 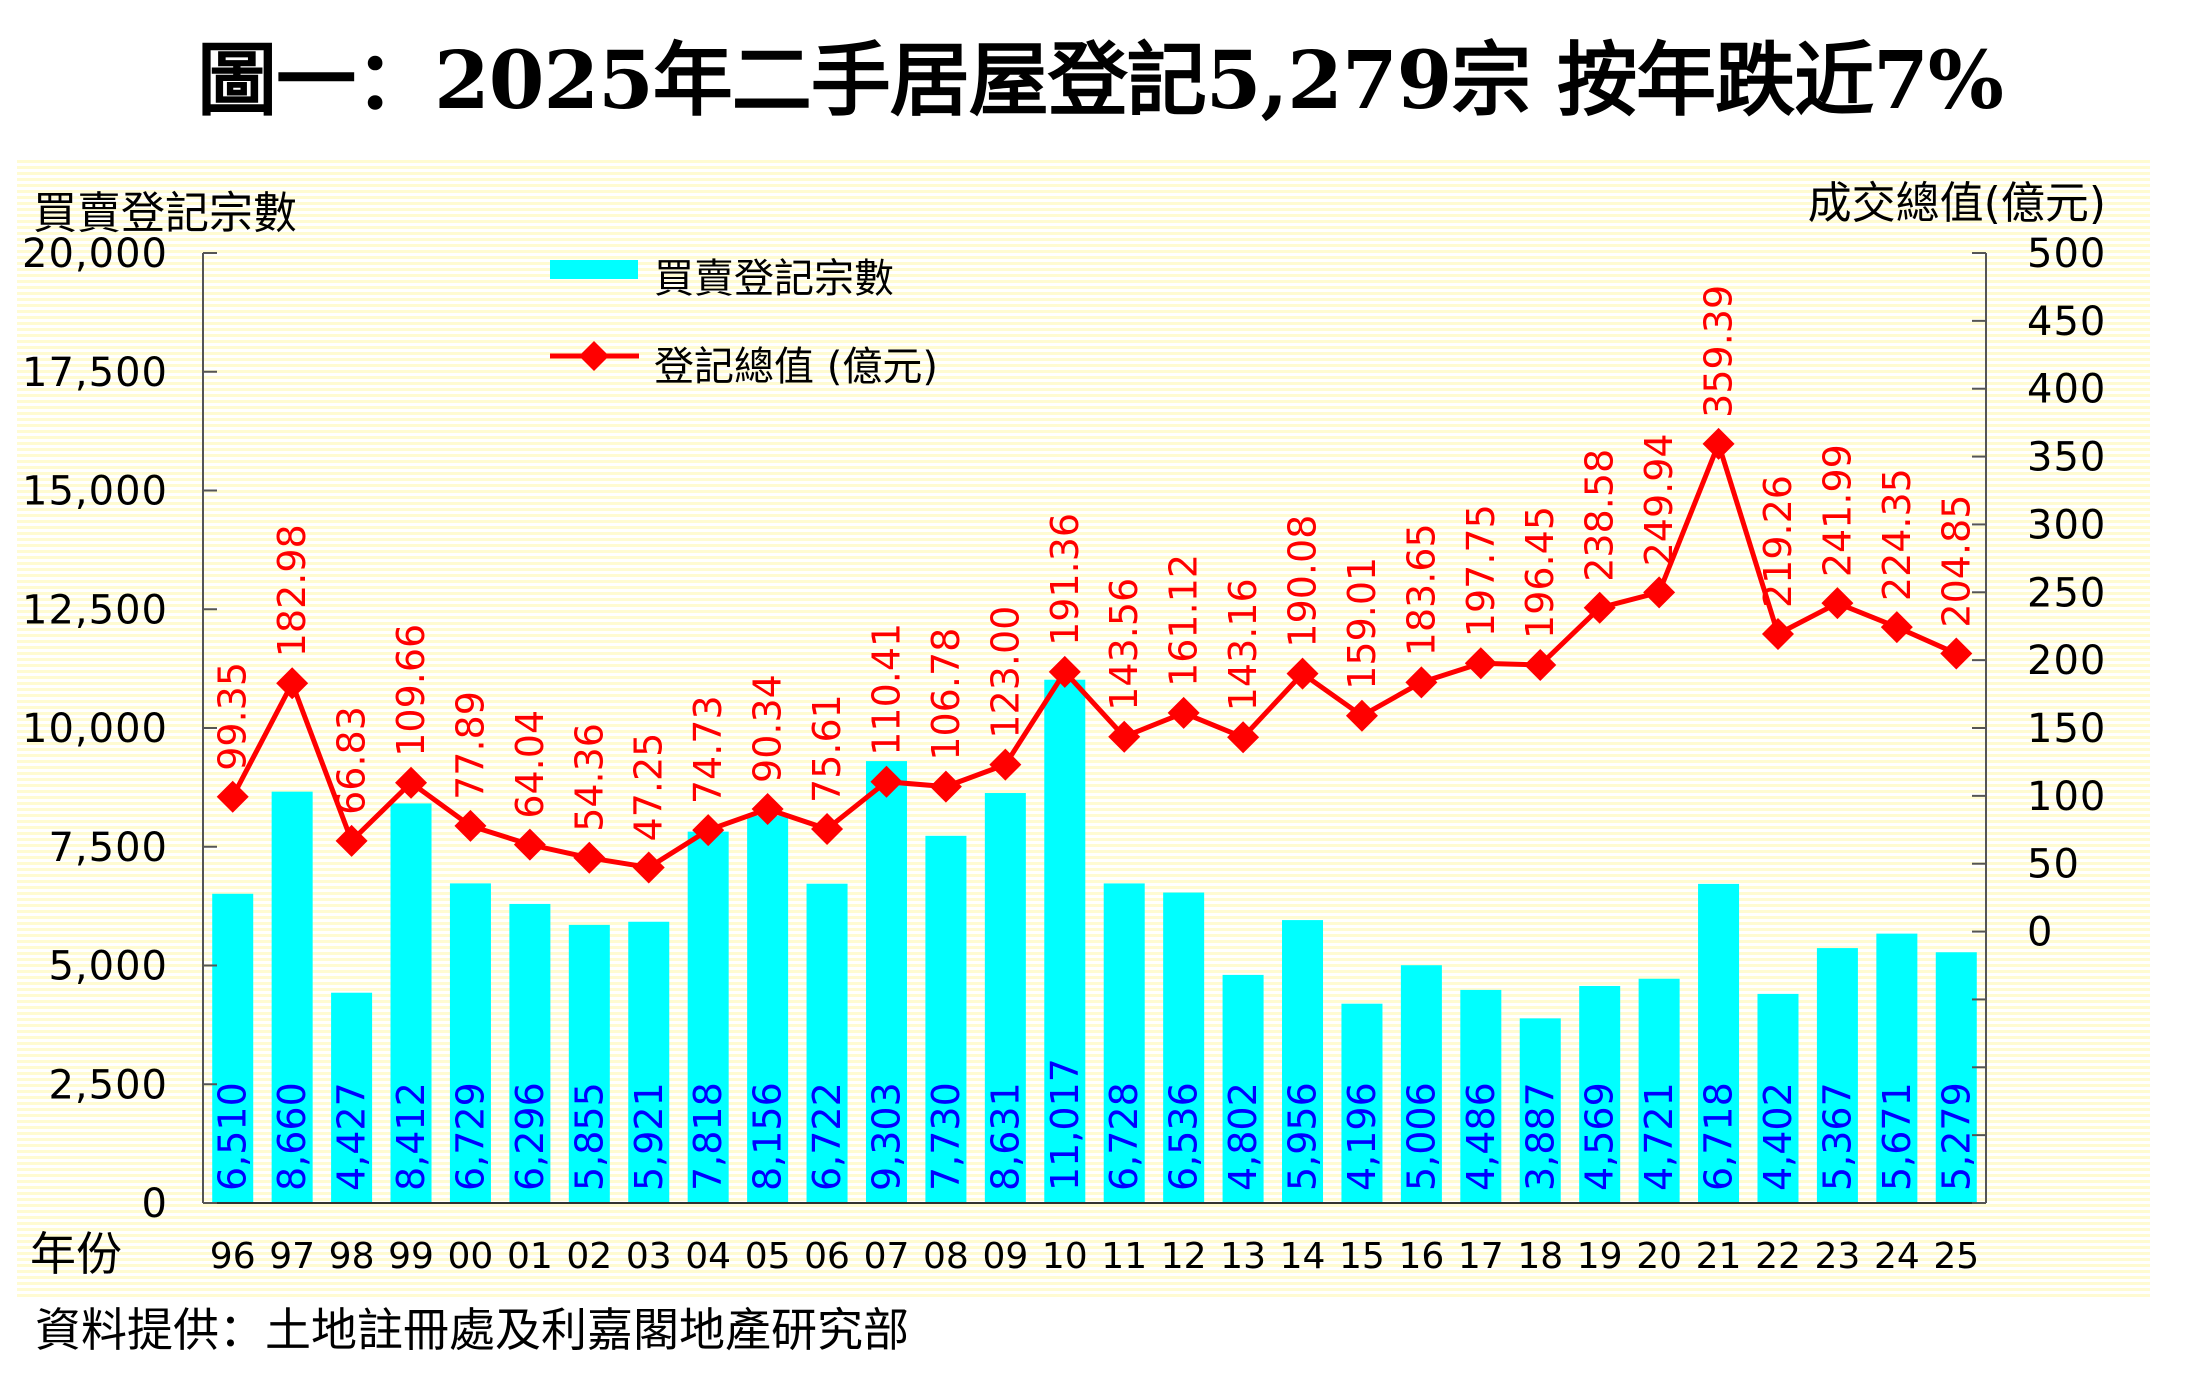 I want to click on bar-data-label: 4,196, so click(x=1362, y=1136).